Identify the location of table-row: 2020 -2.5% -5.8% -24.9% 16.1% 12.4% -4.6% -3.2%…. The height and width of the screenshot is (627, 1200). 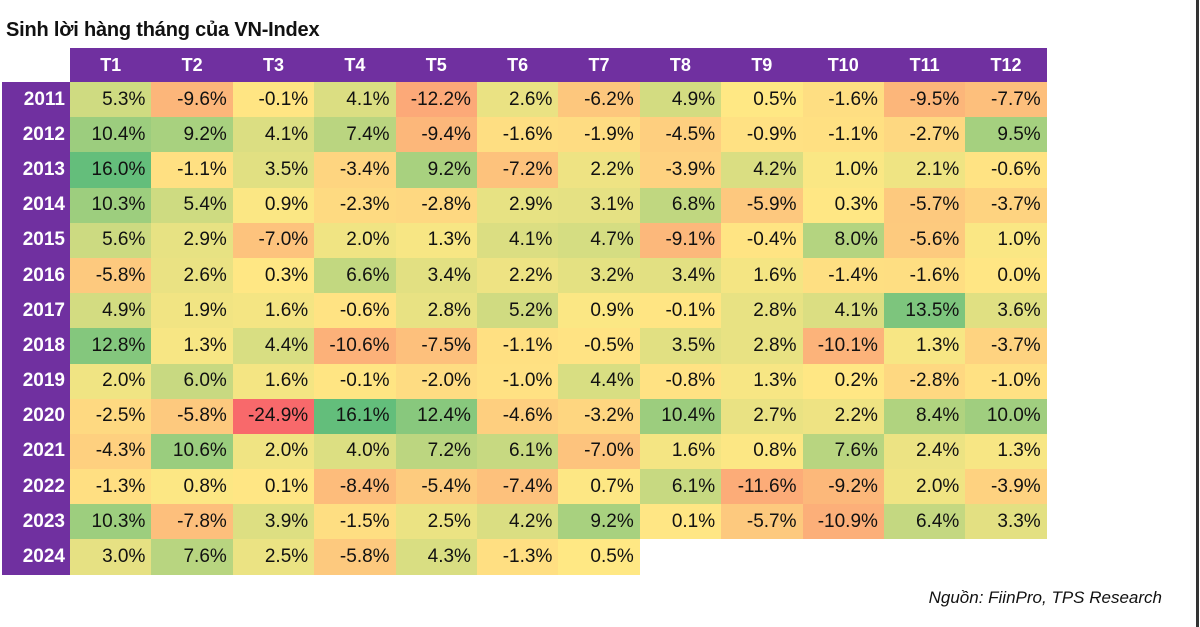
(524, 416).